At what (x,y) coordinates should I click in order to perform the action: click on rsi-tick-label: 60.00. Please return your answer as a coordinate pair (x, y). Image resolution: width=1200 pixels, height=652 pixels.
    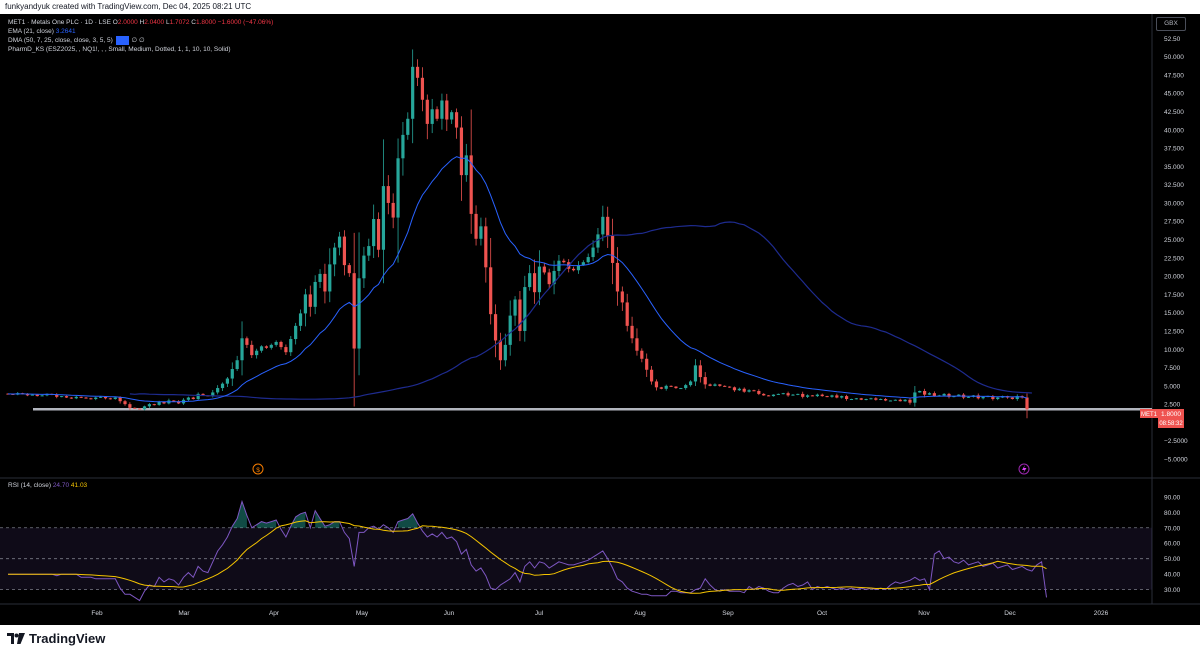
    Looking at the image, I should click on (1172, 544).